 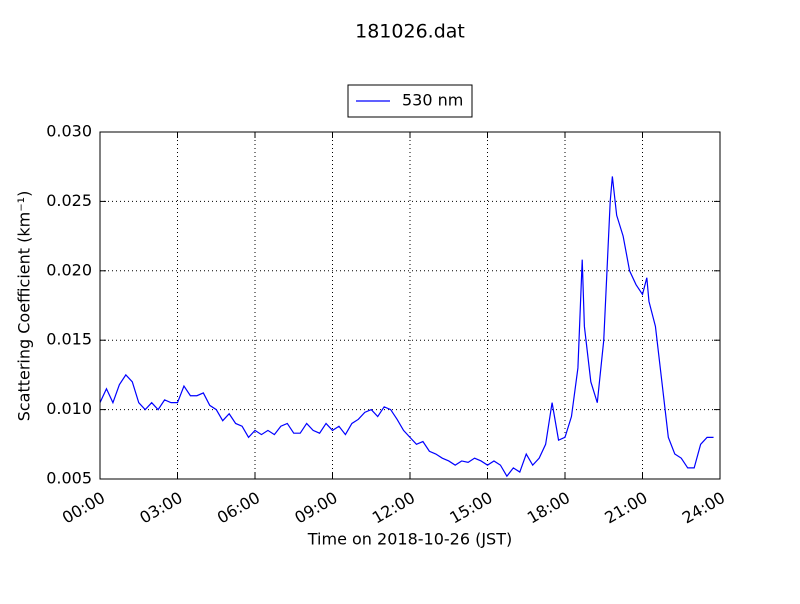 What do you see at coordinates (69, 478) in the screenshot?
I see `y-tick-label: 0.005` at bounding box center [69, 478].